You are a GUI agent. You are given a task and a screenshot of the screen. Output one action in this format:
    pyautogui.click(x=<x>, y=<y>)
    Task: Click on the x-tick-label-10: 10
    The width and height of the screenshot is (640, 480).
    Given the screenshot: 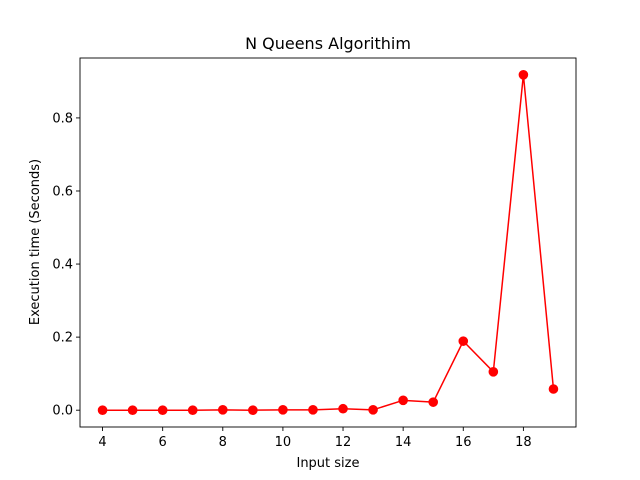 What is the action you would take?
    pyautogui.click(x=283, y=442)
    